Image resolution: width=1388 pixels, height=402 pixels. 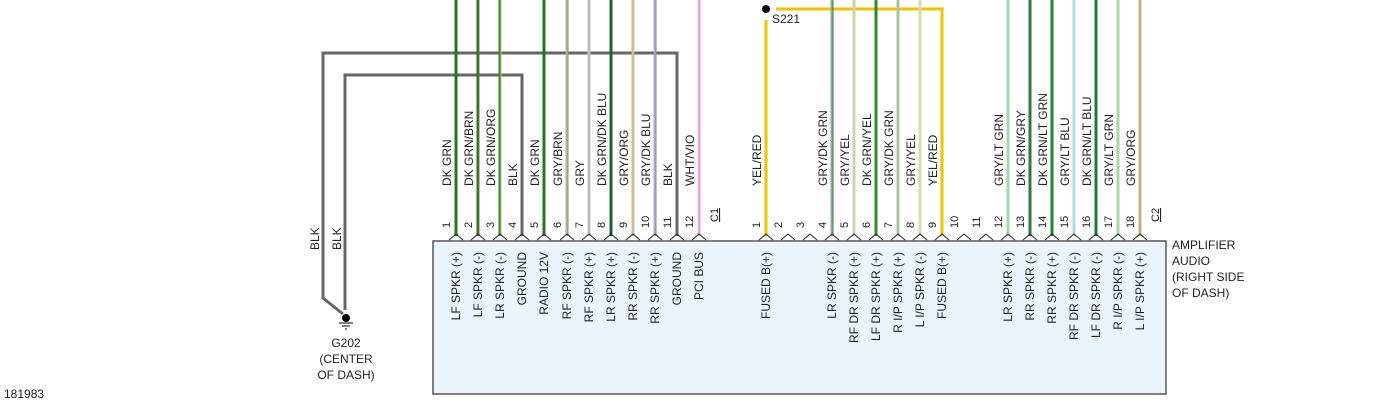 What do you see at coordinates (646, 150) in the screenshot?
I see `wire-color-label: GRY/DK BLU` at bounding box center [646, 150].